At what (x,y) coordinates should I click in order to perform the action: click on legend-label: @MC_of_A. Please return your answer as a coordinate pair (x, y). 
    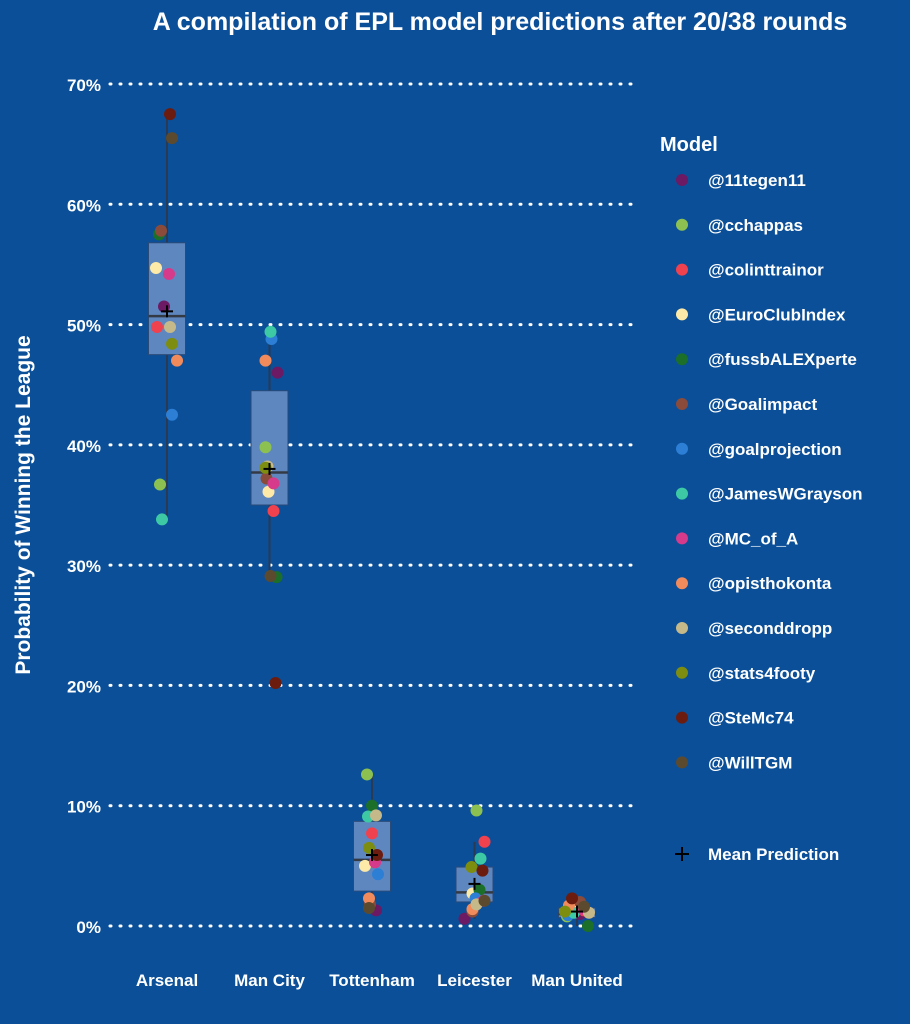
    Looking at the image, I should click on (753, 538).